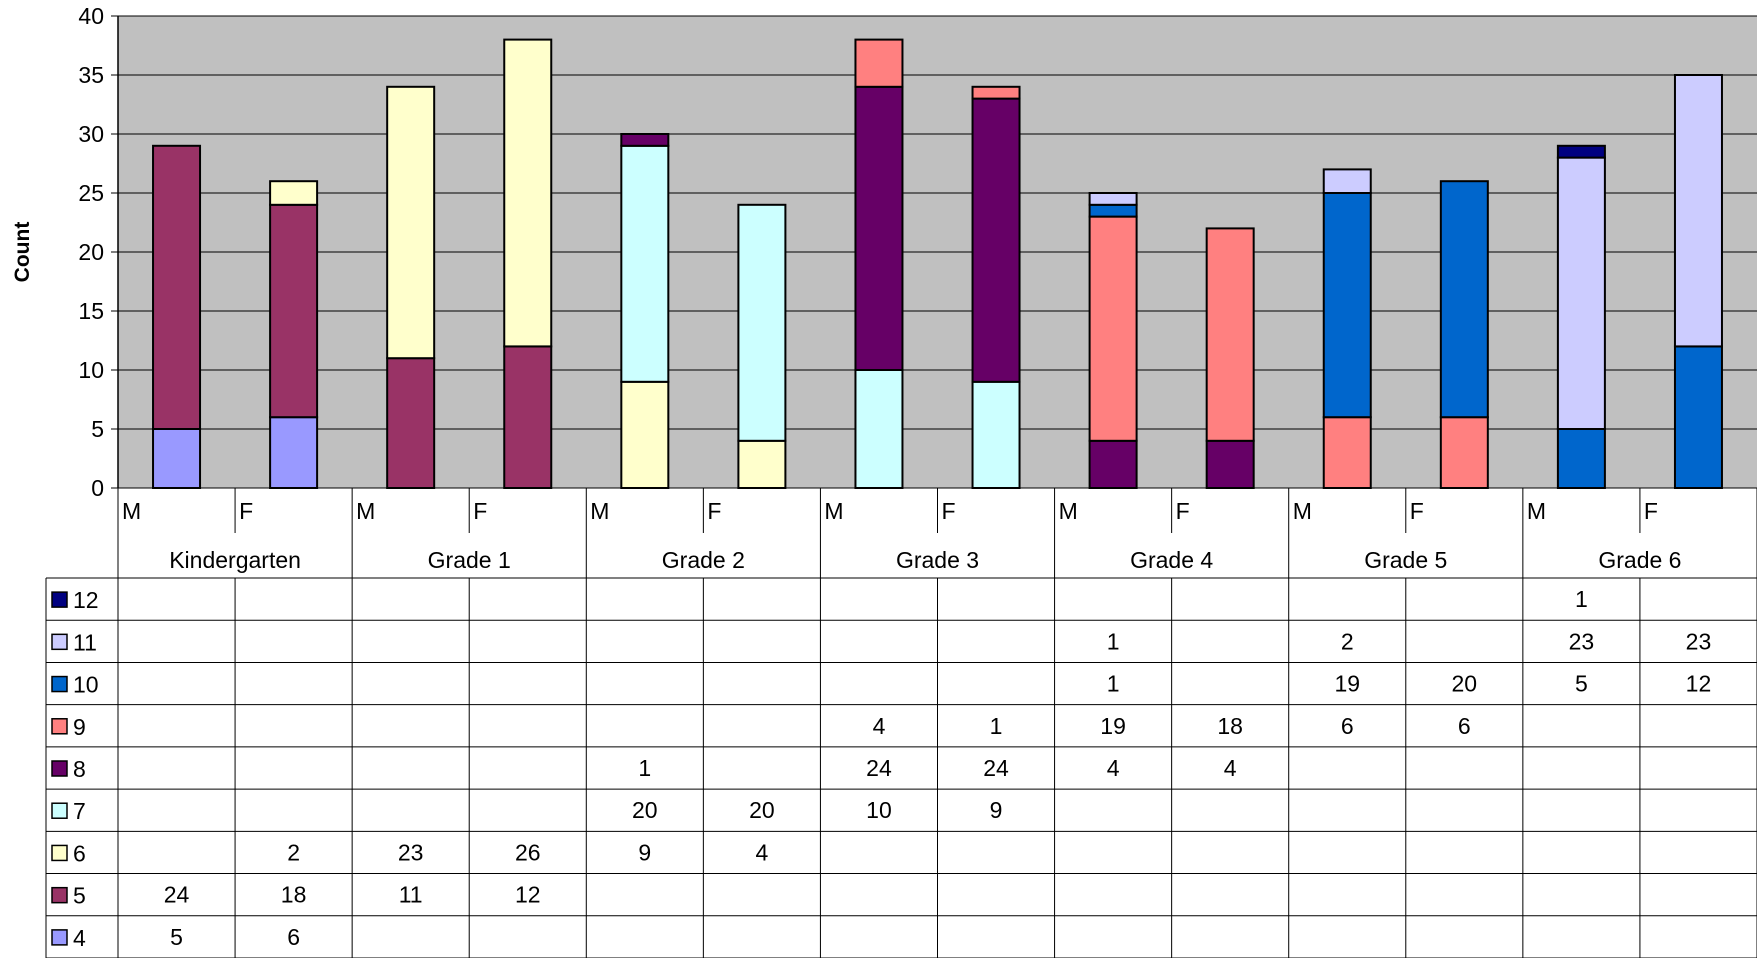 The width and height of the screenshot is (1757, 958). What do you see at coordinates (91, 16) in the screenshot?
I see `y-tick-label: 40` at bounding box center [91, 16].